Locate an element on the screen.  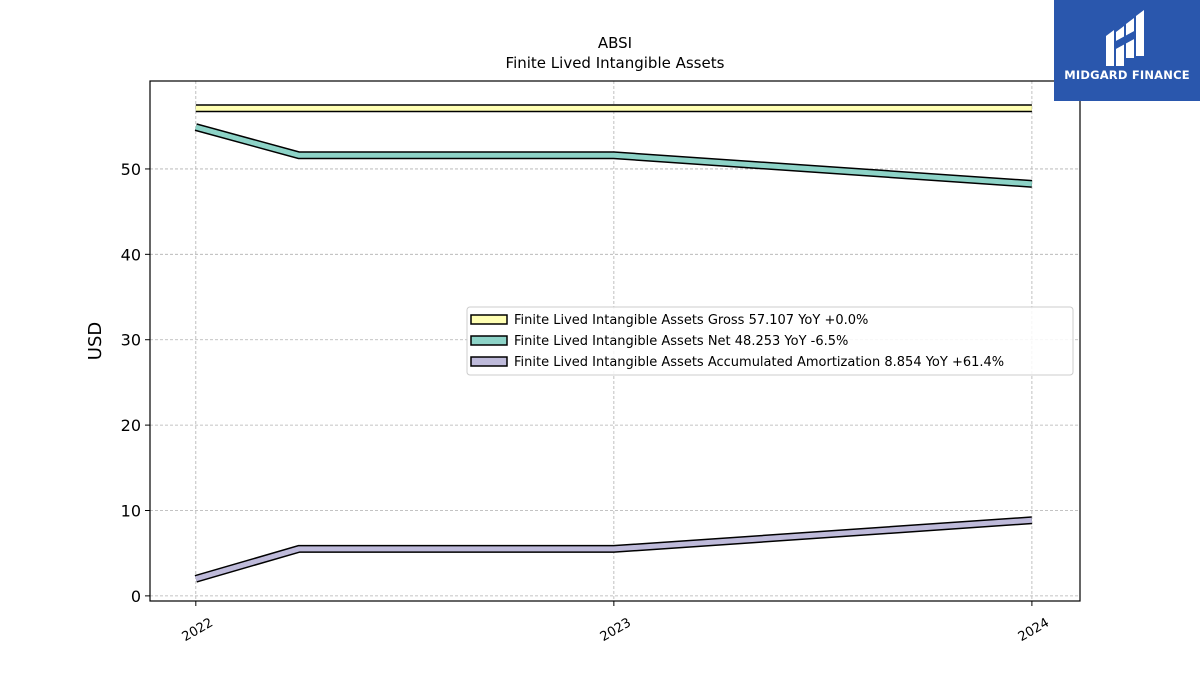
x-ticks: 2022 2023 2024 is located at coordinates (616, 623).